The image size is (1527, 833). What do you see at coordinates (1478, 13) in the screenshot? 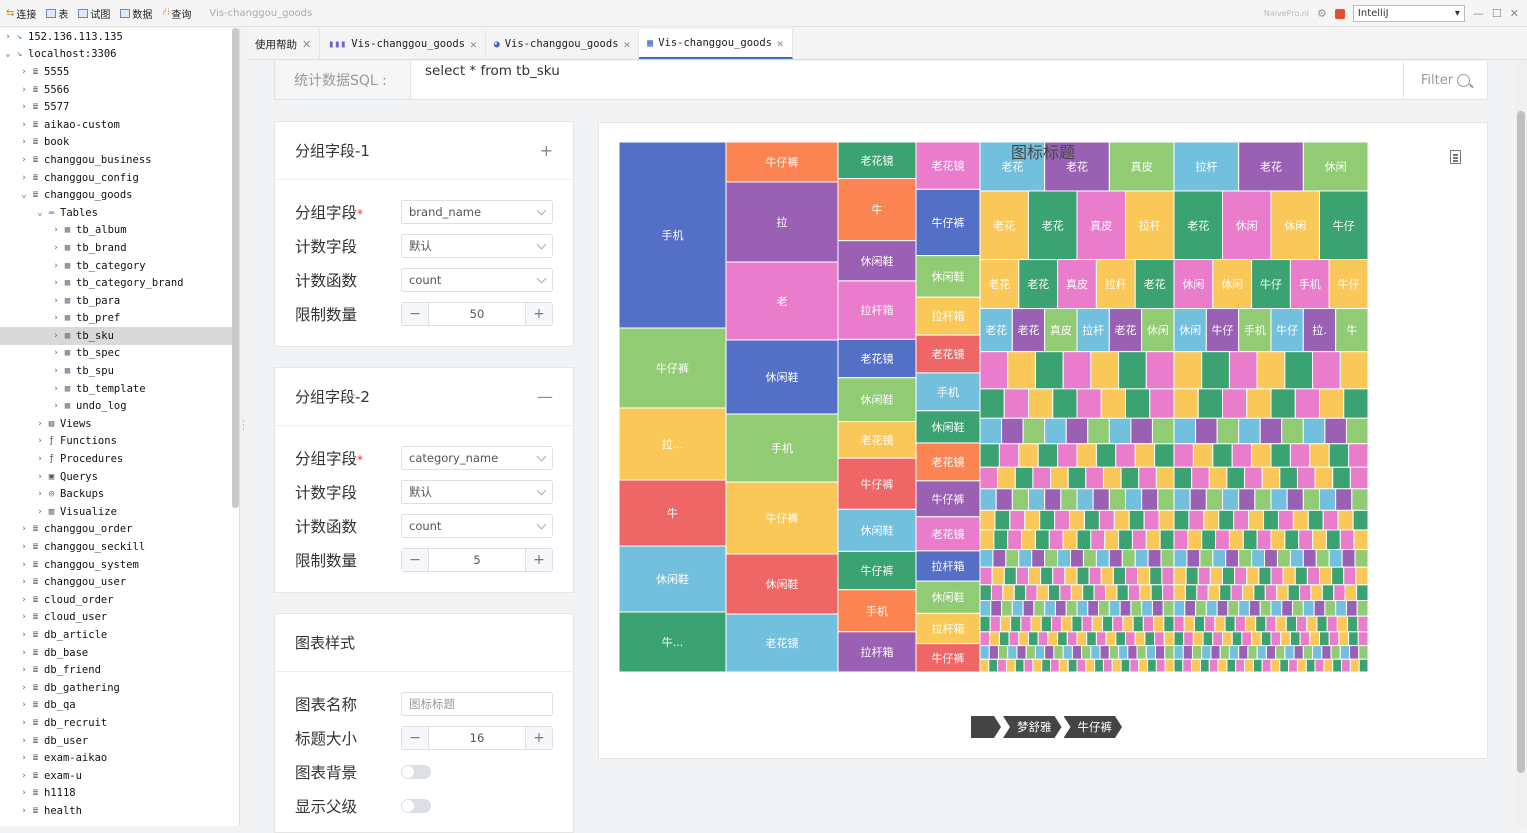
I see `minimize-icon: —` at bounding box center [1478, 13].